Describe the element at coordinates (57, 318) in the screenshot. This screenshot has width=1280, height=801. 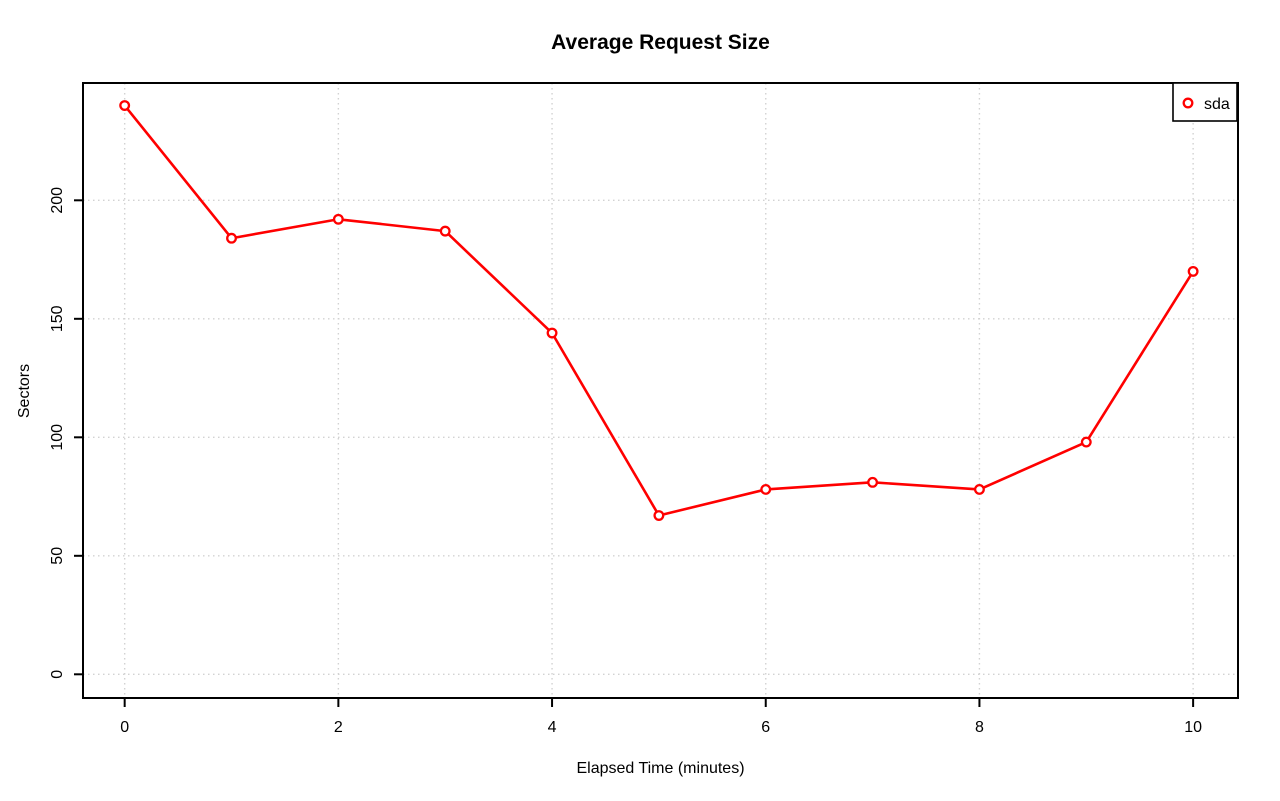
I see `y-tick-label: 150` at that location.